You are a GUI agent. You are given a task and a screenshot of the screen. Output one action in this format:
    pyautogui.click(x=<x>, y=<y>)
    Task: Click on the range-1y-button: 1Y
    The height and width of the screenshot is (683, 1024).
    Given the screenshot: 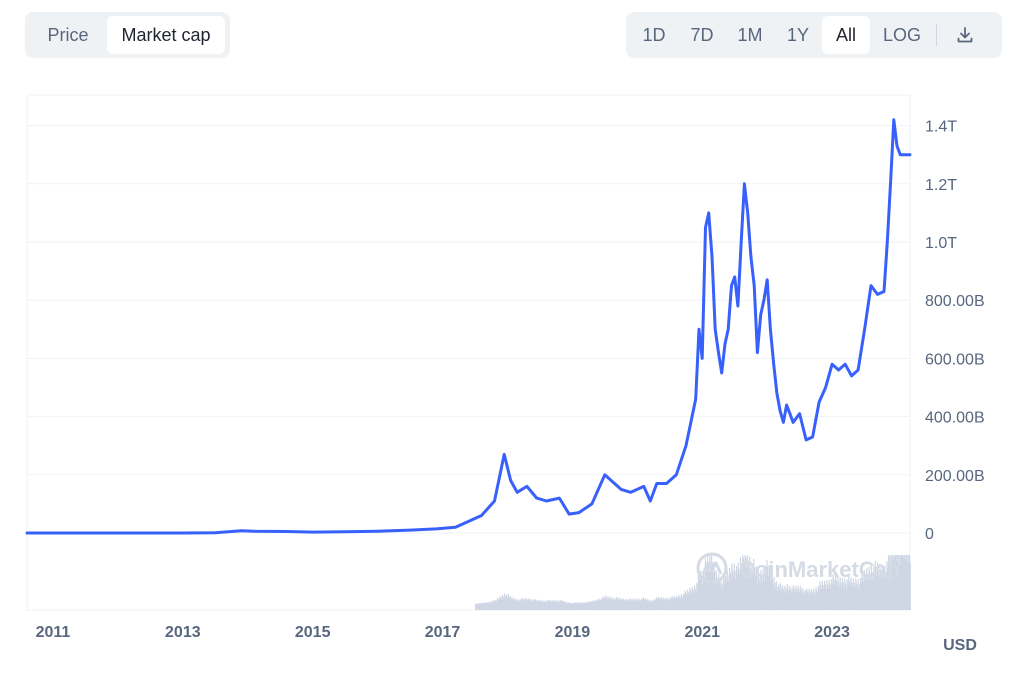 What is the action you would take?
    pyautogui.click(x=798, y=34)
    